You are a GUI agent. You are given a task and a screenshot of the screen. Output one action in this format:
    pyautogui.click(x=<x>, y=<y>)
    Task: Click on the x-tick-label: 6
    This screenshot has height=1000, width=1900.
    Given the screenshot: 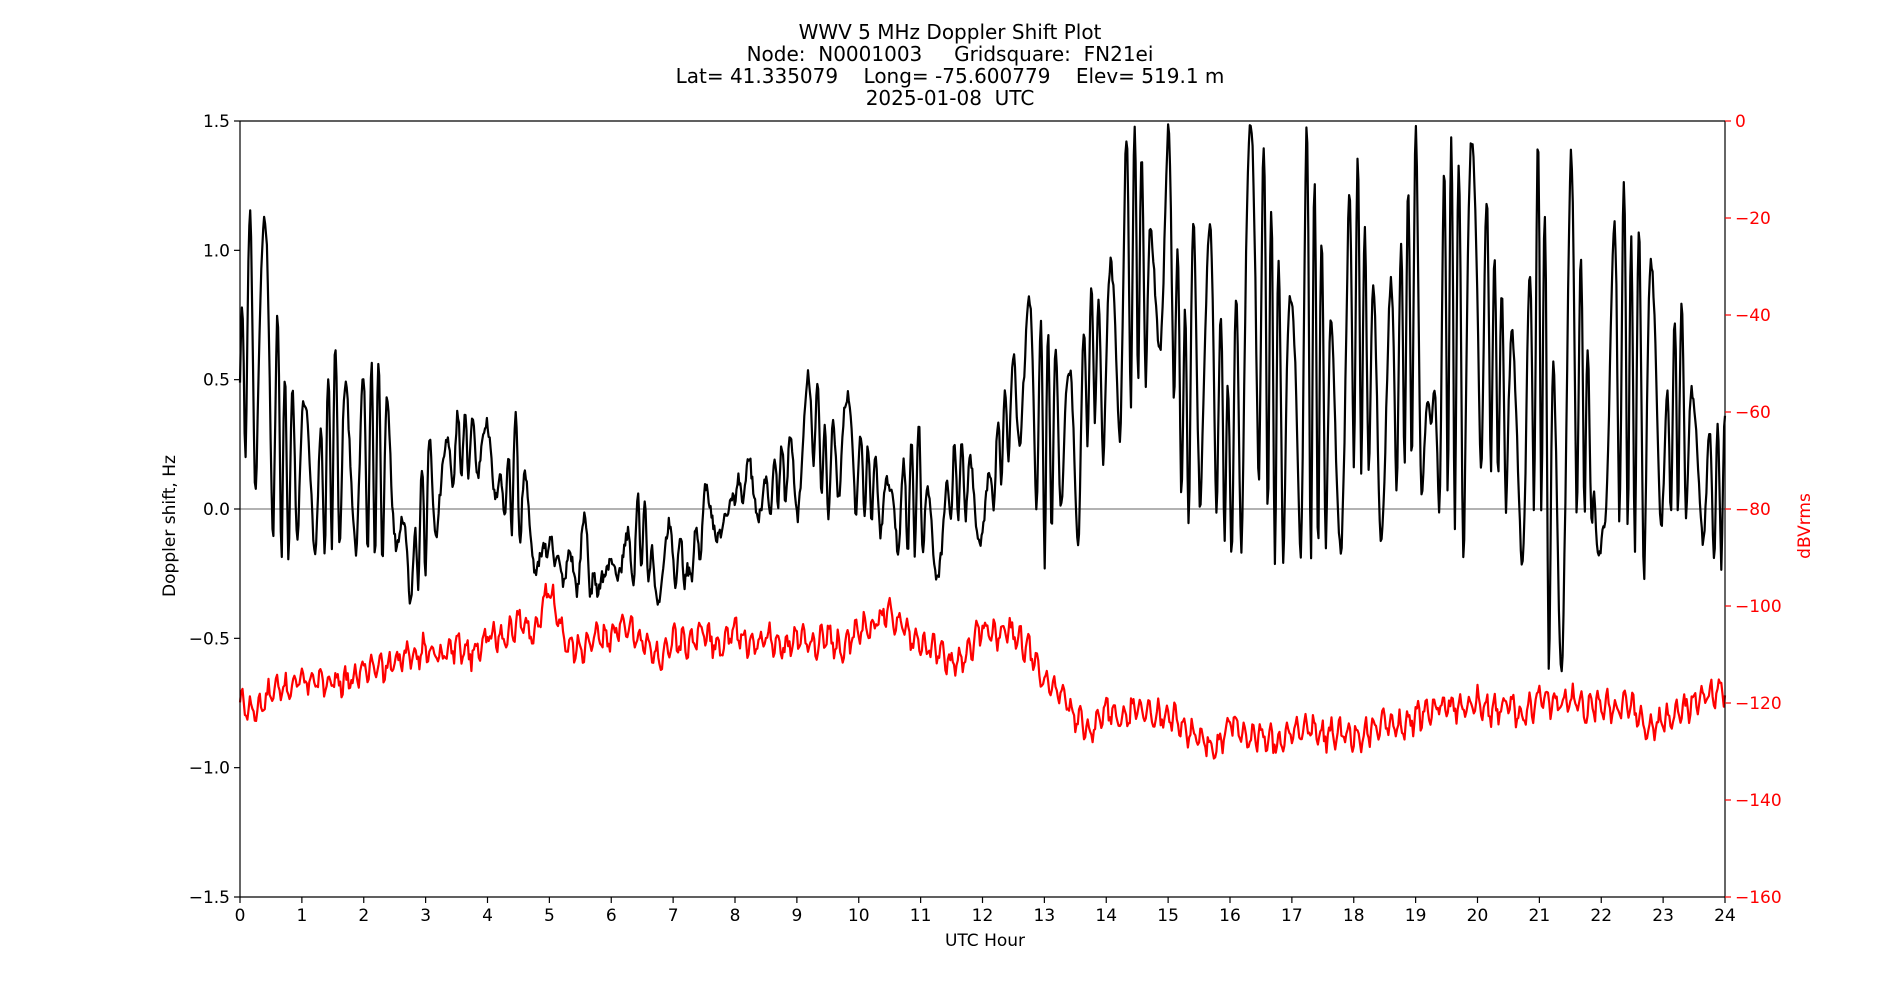 What is the action you would take?
    pyautogui.click(x=611, y=916)
    